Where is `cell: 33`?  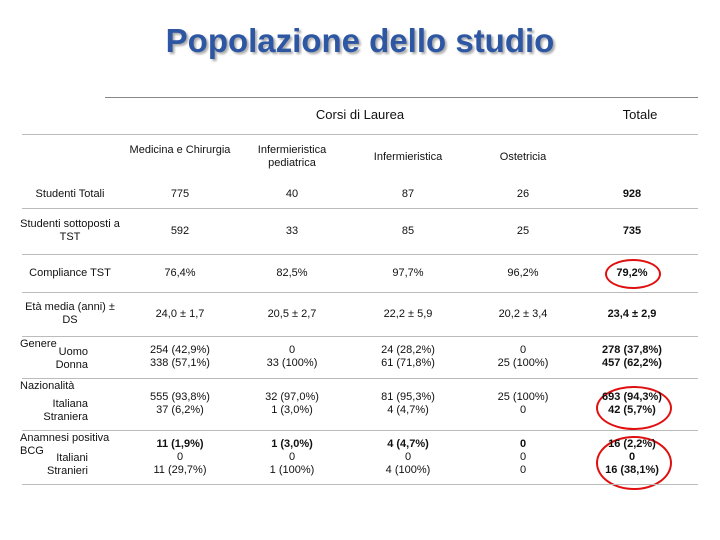 cell: 33 is located at coordinates (292, 230).